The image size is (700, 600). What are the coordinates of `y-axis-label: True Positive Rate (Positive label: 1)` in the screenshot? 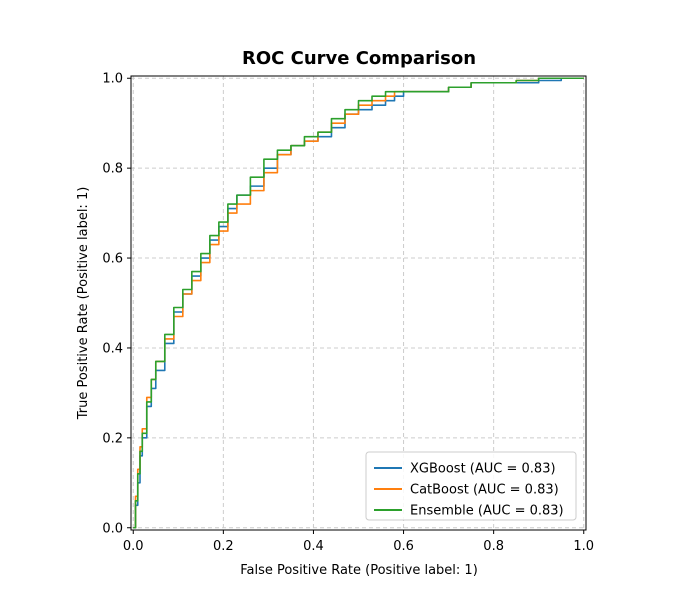 It's located at (83, 304).